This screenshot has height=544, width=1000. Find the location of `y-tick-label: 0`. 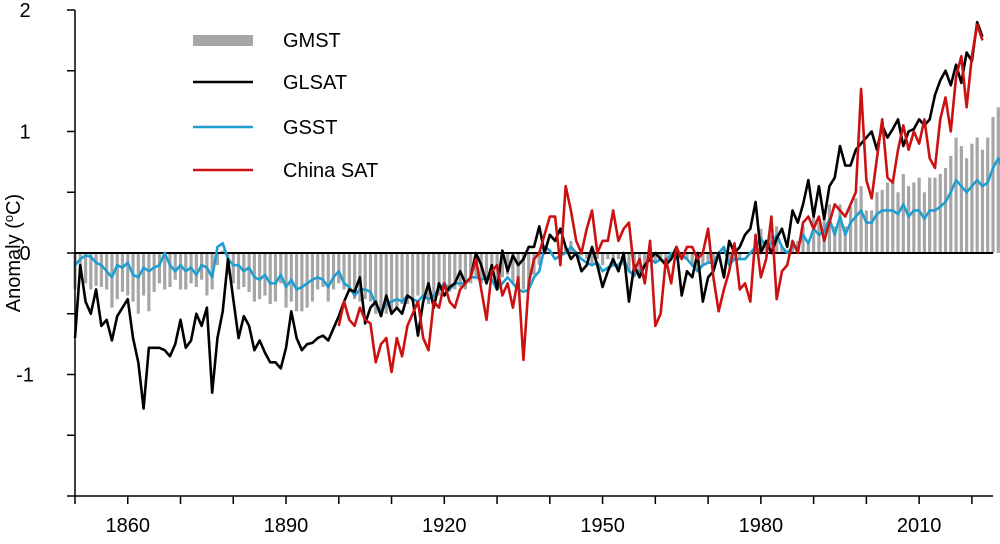

y-tick-label: 0 is located at coordinates (24, 254).